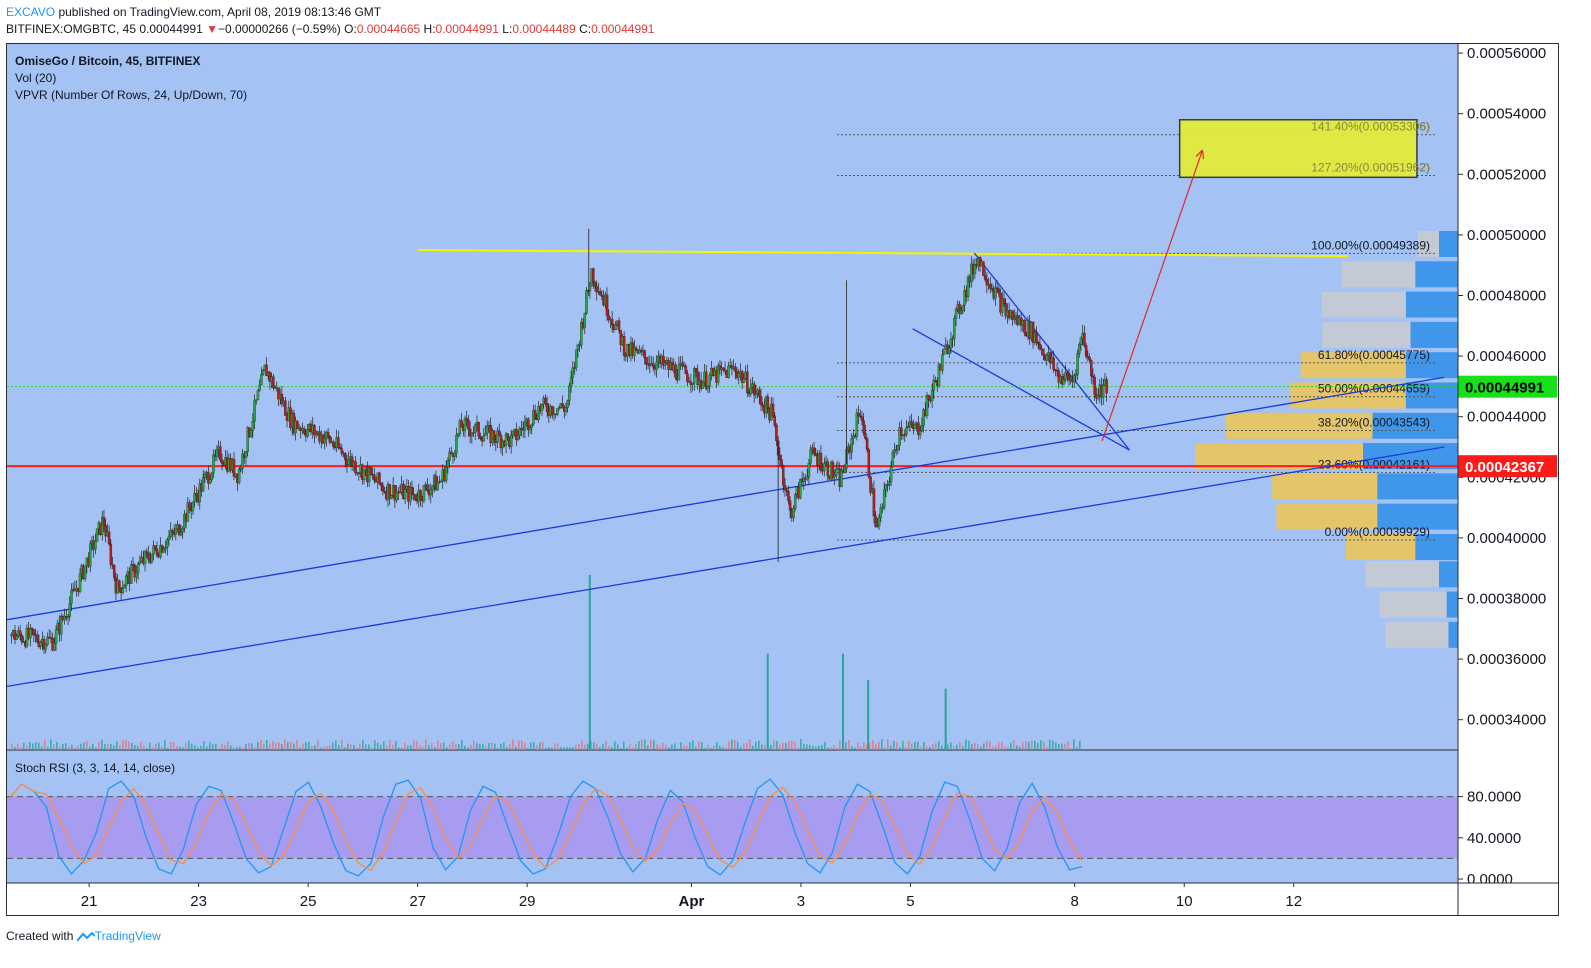 This screenshot has height=968, width=1591. Describe the element at coordinates (1293, 901) in the screenshot. I see `time-tick-label: 12` at that location.